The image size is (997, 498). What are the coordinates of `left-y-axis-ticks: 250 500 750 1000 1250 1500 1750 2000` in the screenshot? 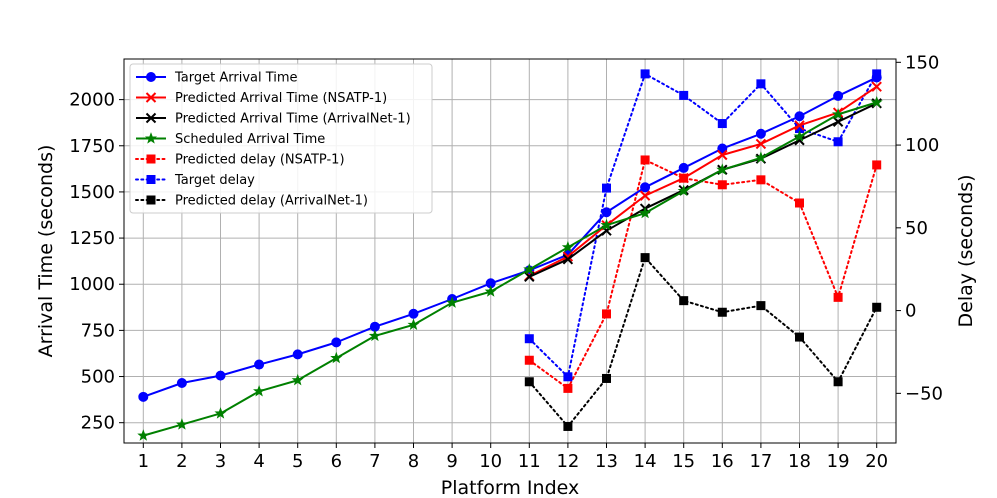 It's located at (96, 262).